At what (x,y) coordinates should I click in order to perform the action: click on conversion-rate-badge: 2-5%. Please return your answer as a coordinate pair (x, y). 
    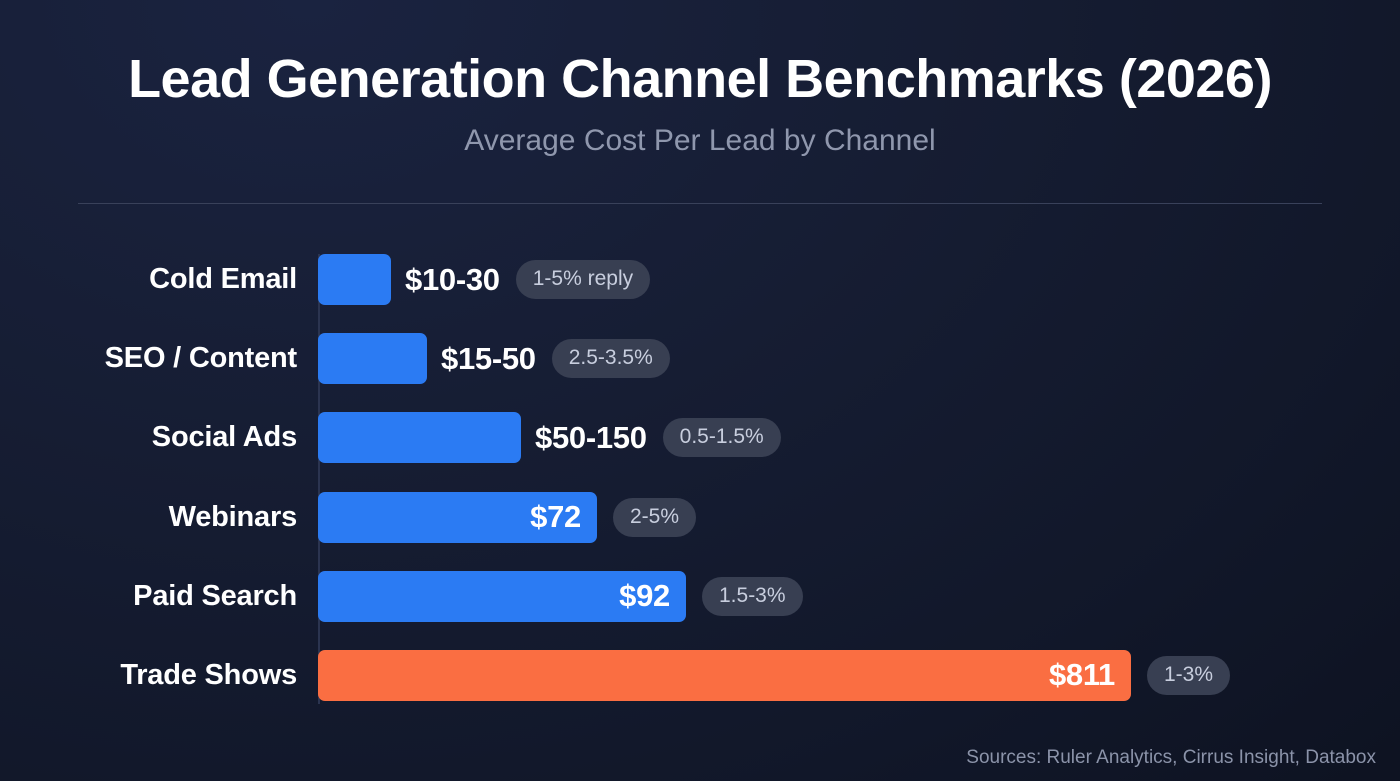
    Looking at the image, I should click on (655, 517).